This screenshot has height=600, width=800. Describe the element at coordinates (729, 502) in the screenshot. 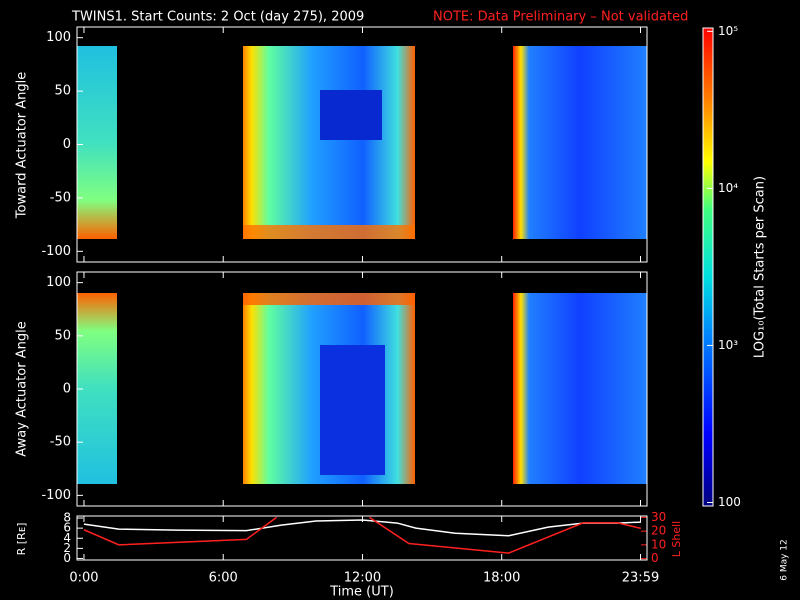

I see `colorbar-tick-label: 100` at that location.